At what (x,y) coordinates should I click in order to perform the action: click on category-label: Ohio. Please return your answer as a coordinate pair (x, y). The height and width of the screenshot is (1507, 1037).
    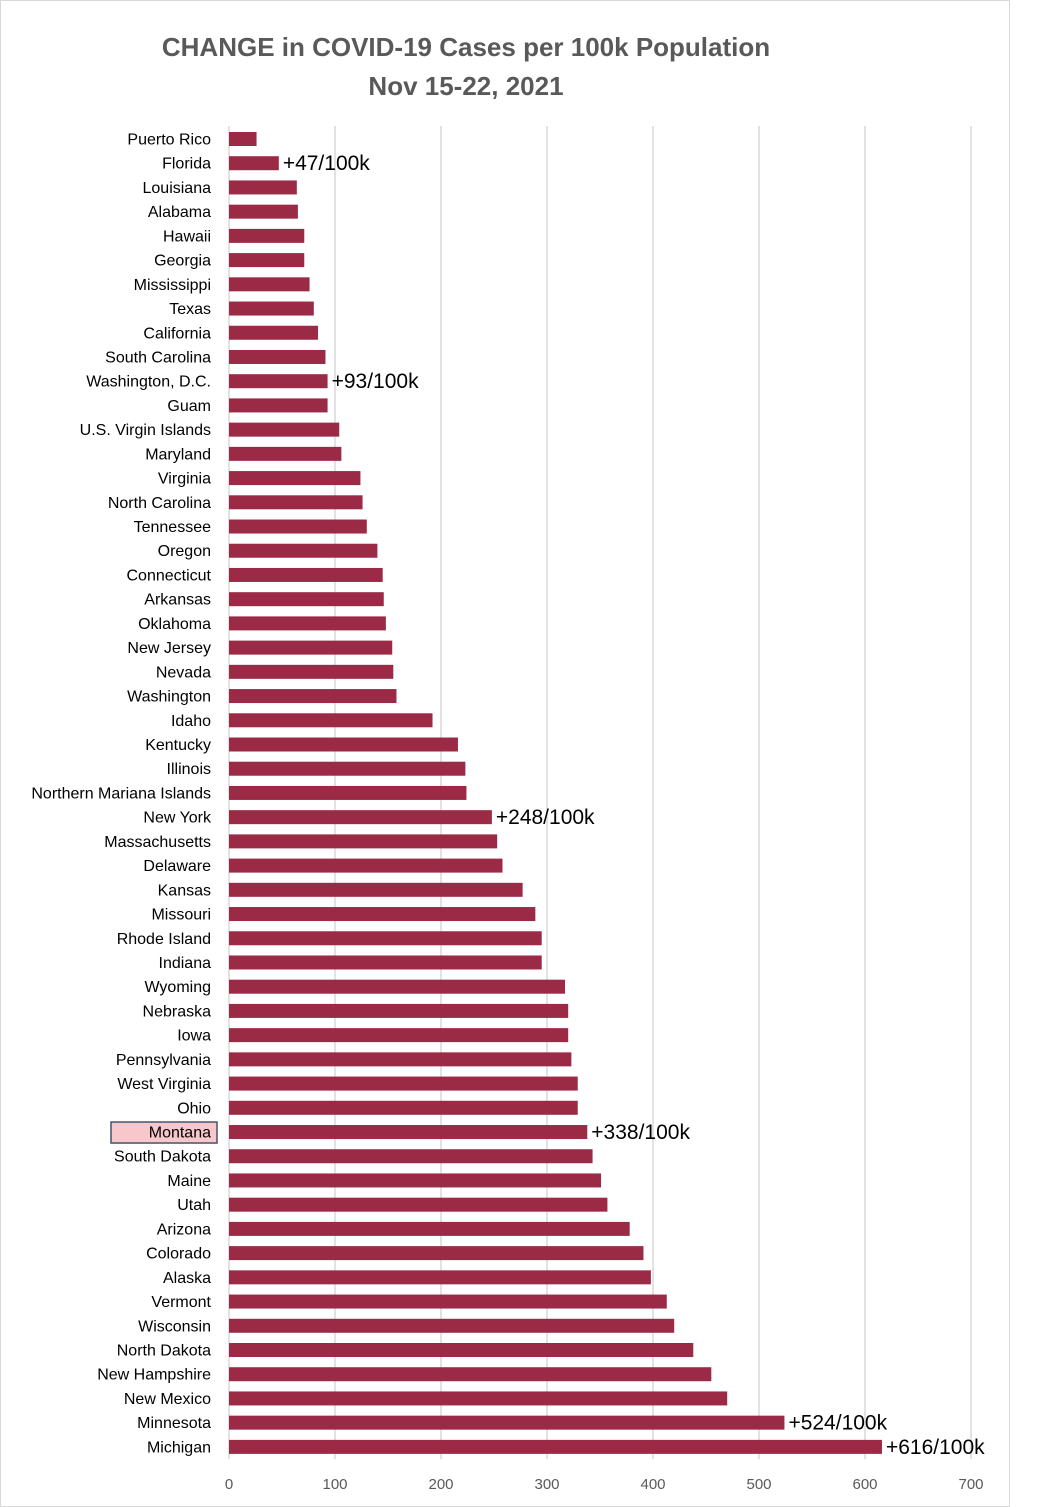
    Looking at the image, I should click on (194, 1108).